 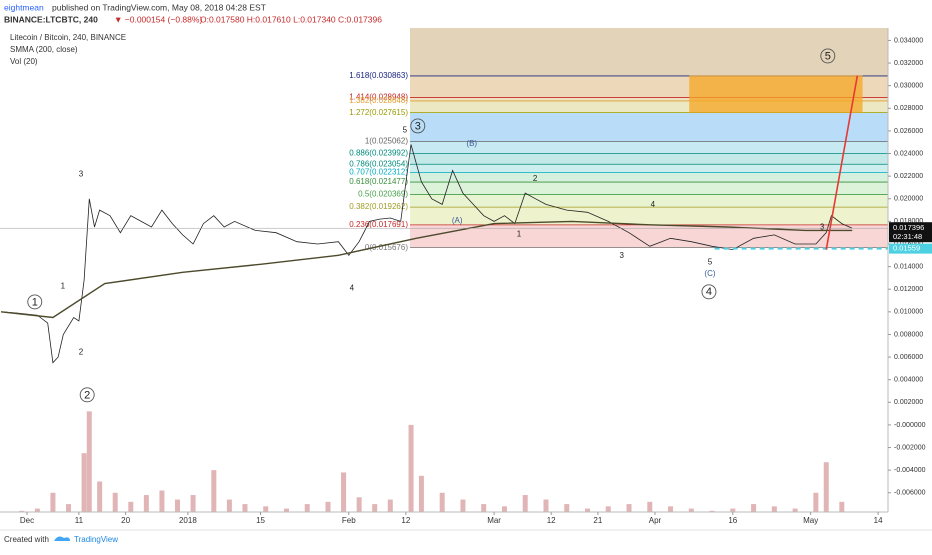 What do you see at coordinates (79, 520) in the screenshot?
I see `x-tick-label: 11` at bounding box center [79, 520].